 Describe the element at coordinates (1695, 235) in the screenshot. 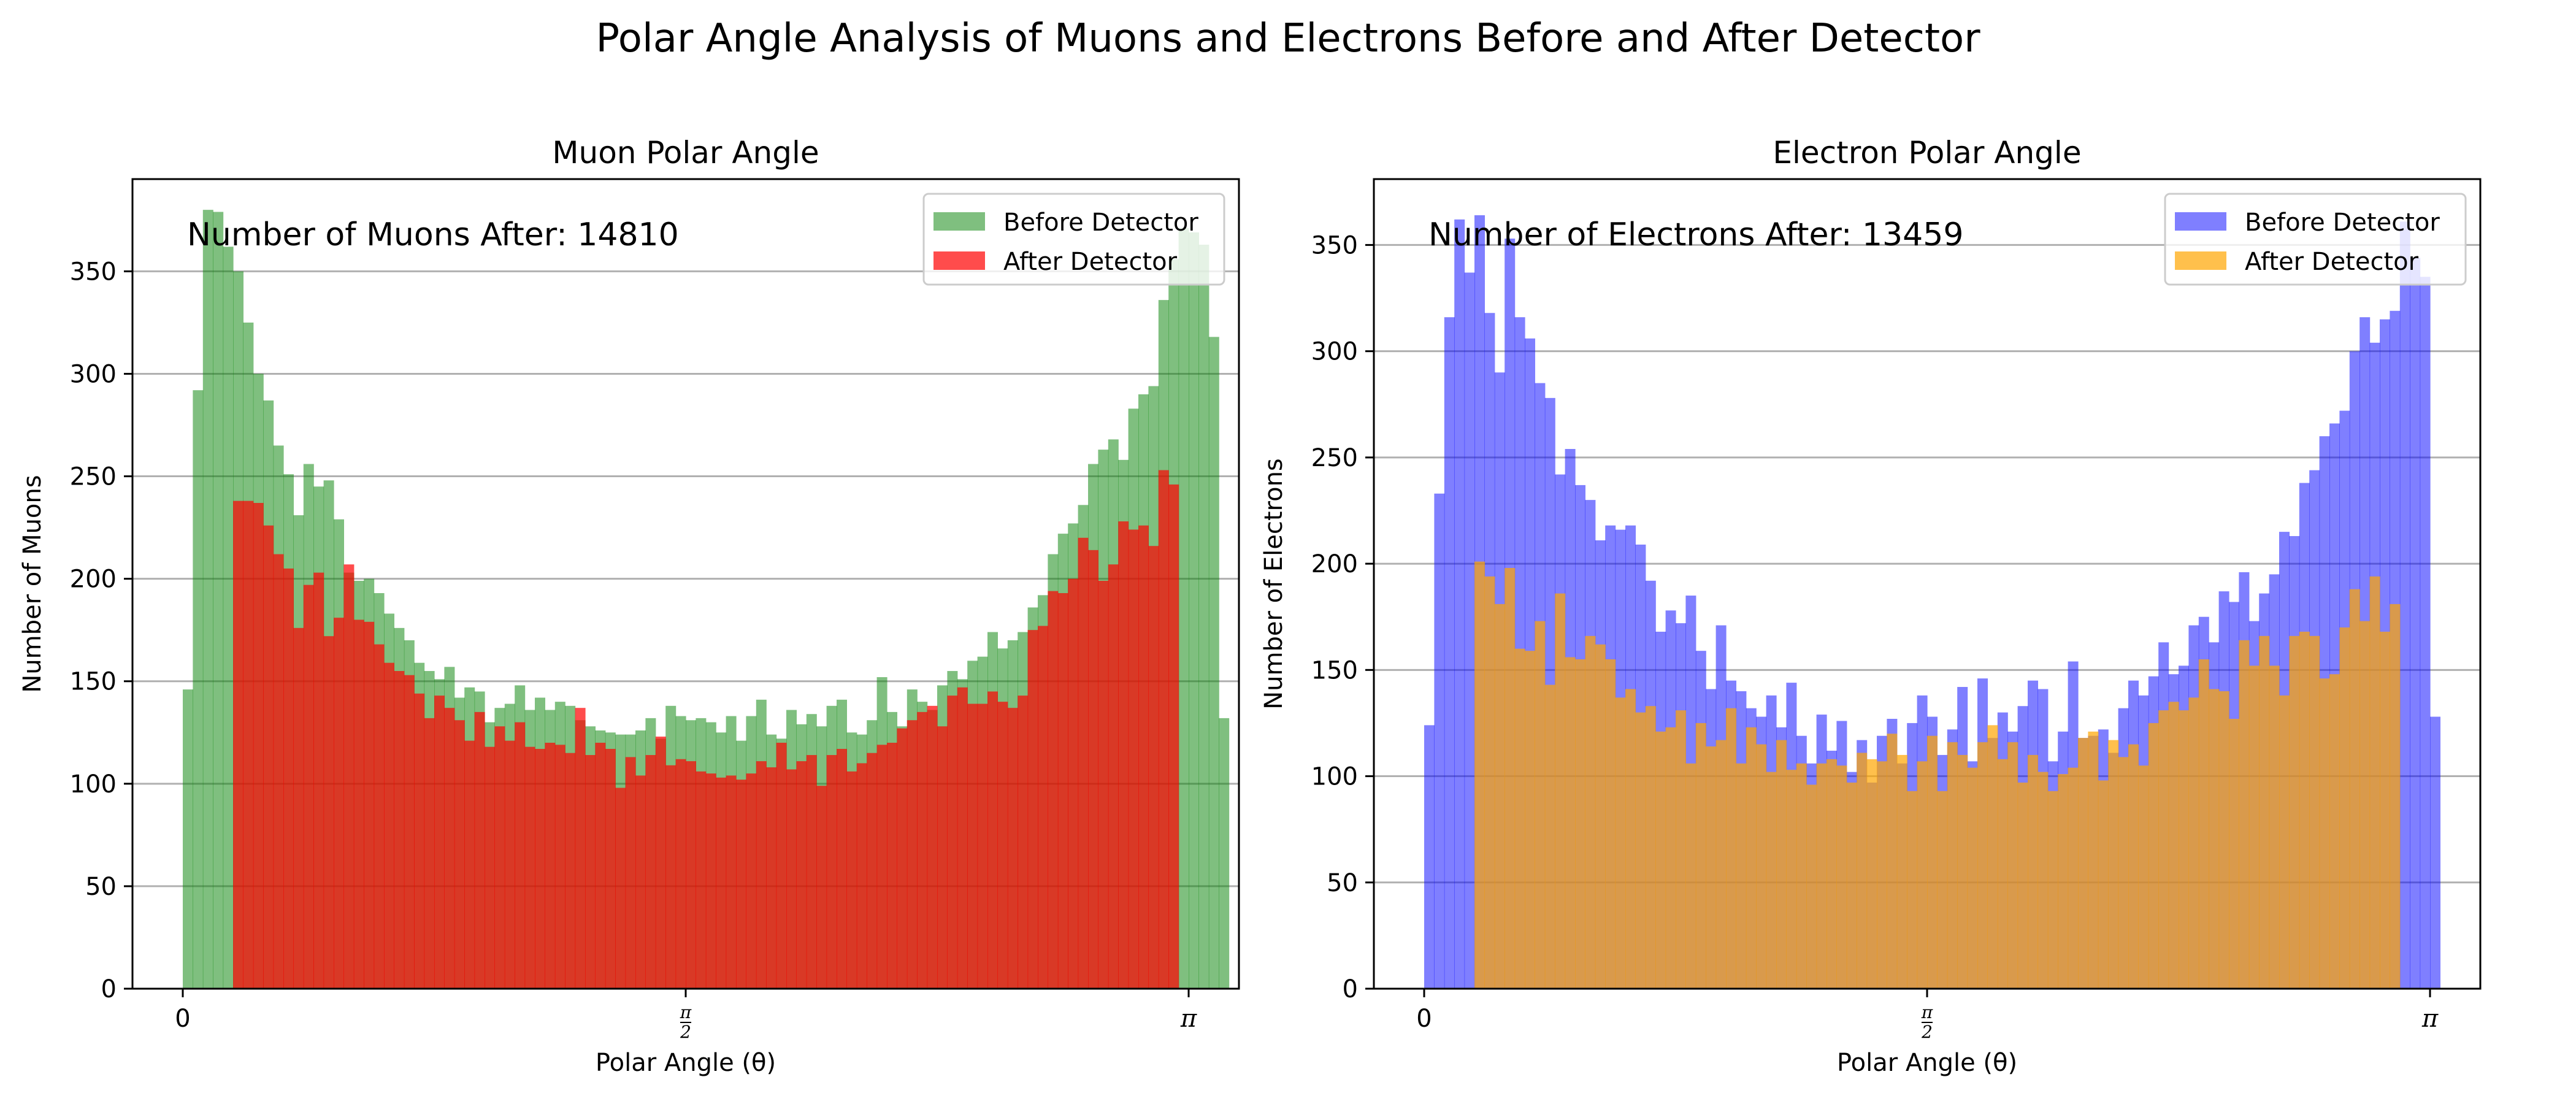

I see `electron-count-annotation: Number of Electrons After: 13459` at that location.